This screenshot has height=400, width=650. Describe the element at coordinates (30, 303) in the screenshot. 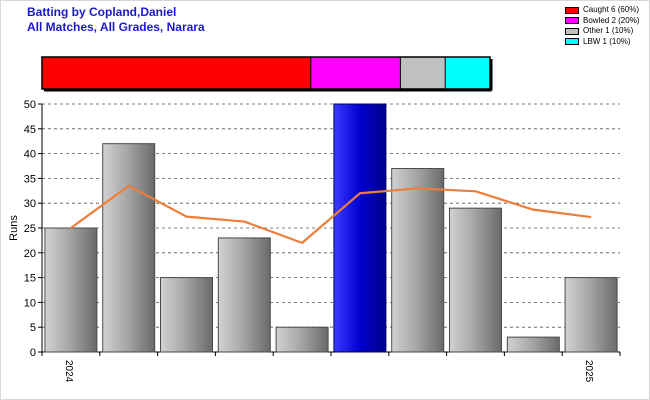

I see `y-tick-label: 10` at that location.